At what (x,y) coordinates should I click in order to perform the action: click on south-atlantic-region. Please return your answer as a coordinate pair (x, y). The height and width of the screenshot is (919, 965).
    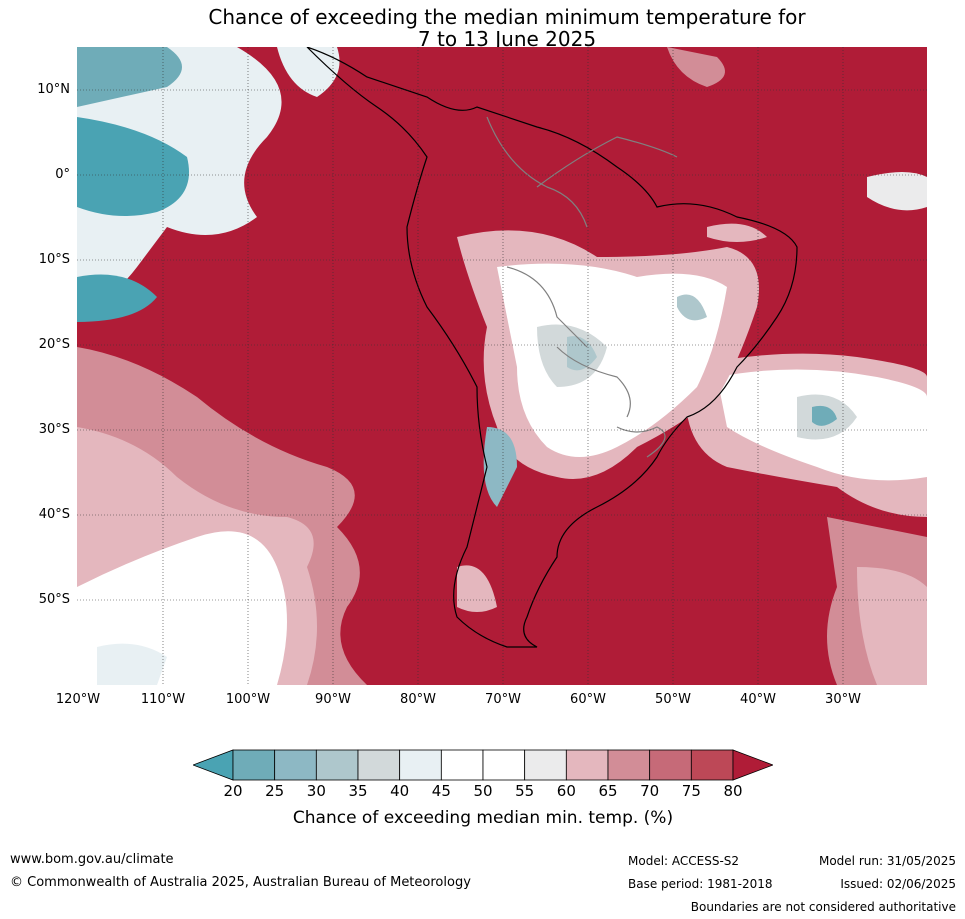
    Looking at the image, I should click on (806, 519).